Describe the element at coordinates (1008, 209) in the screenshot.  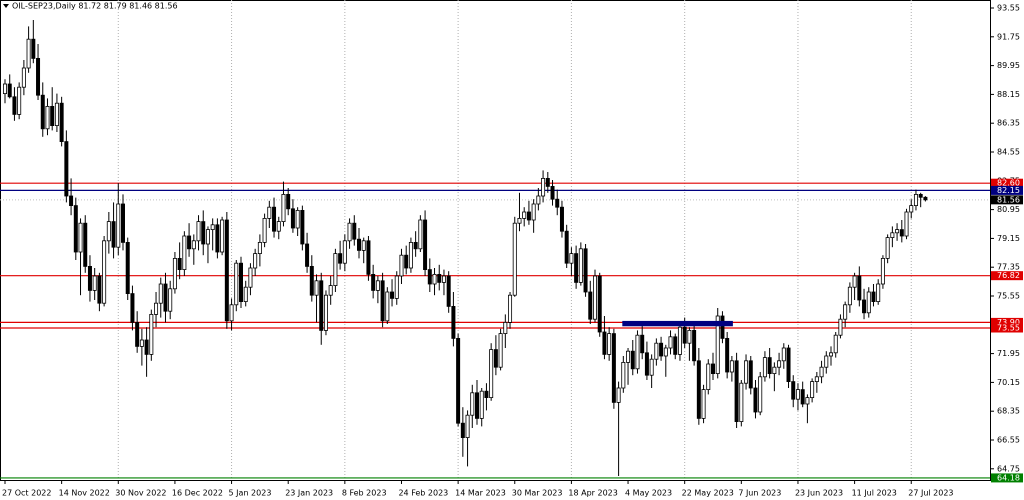
I see `y-tick-label: 80.95` at that location.